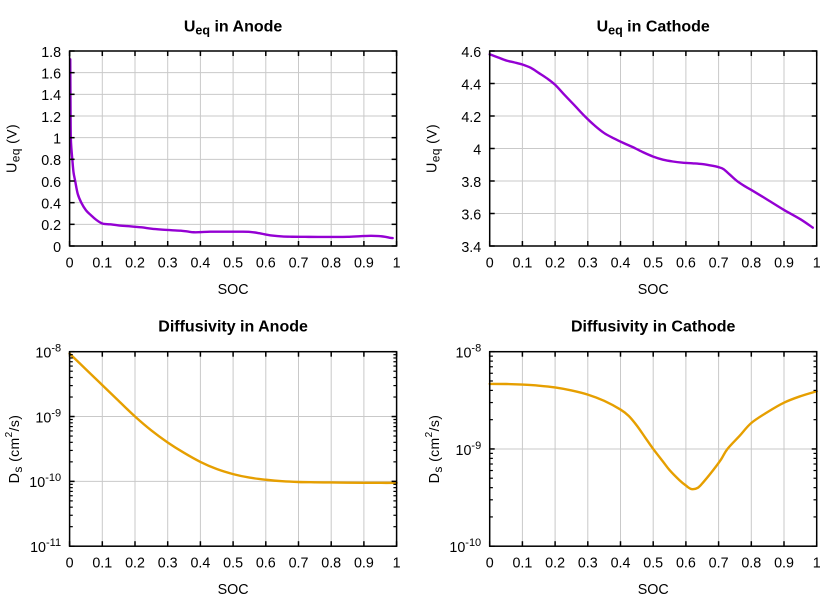 This screenshot has height=600, width=840. What do you see at coordinates (233, 28) in the screenshot?
I see `svg-text: Ueq in Anode` at bounding box center [233, 28].